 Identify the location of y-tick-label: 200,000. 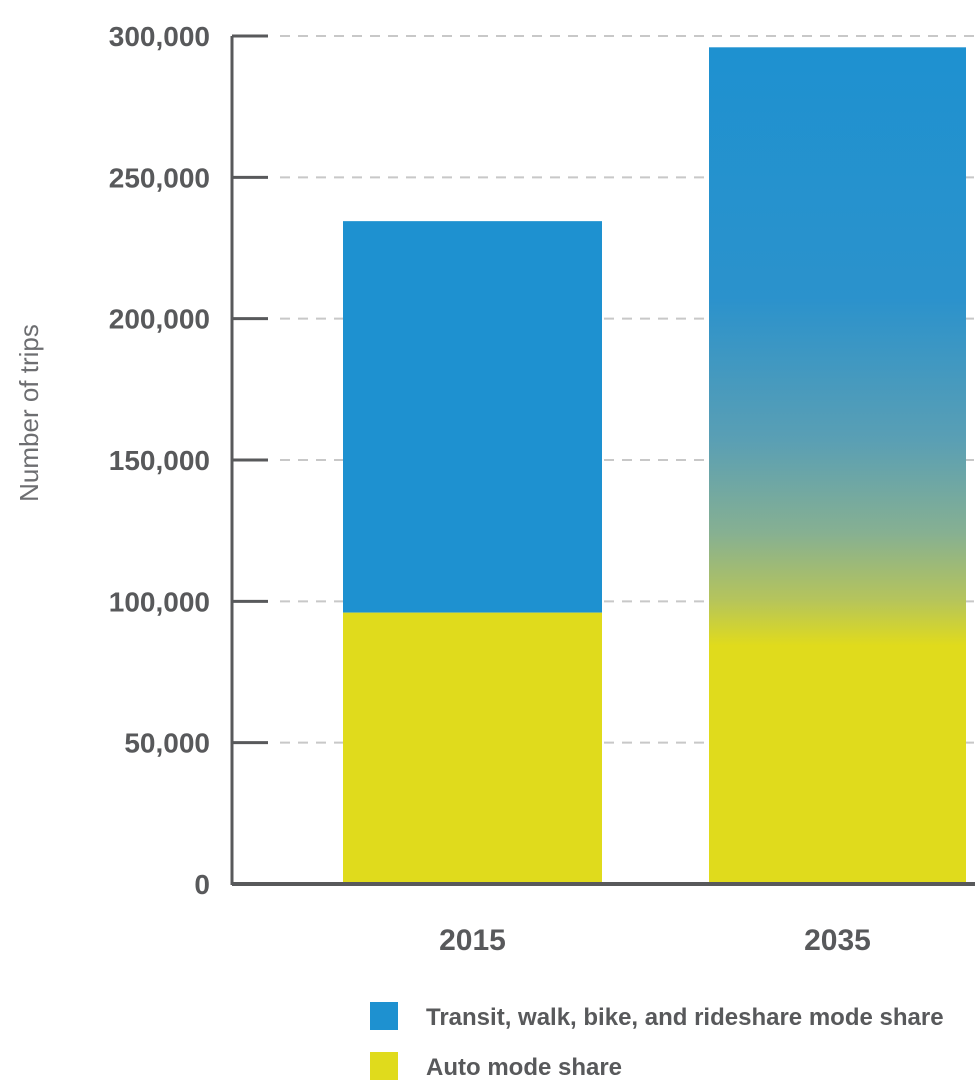
(159, 319).